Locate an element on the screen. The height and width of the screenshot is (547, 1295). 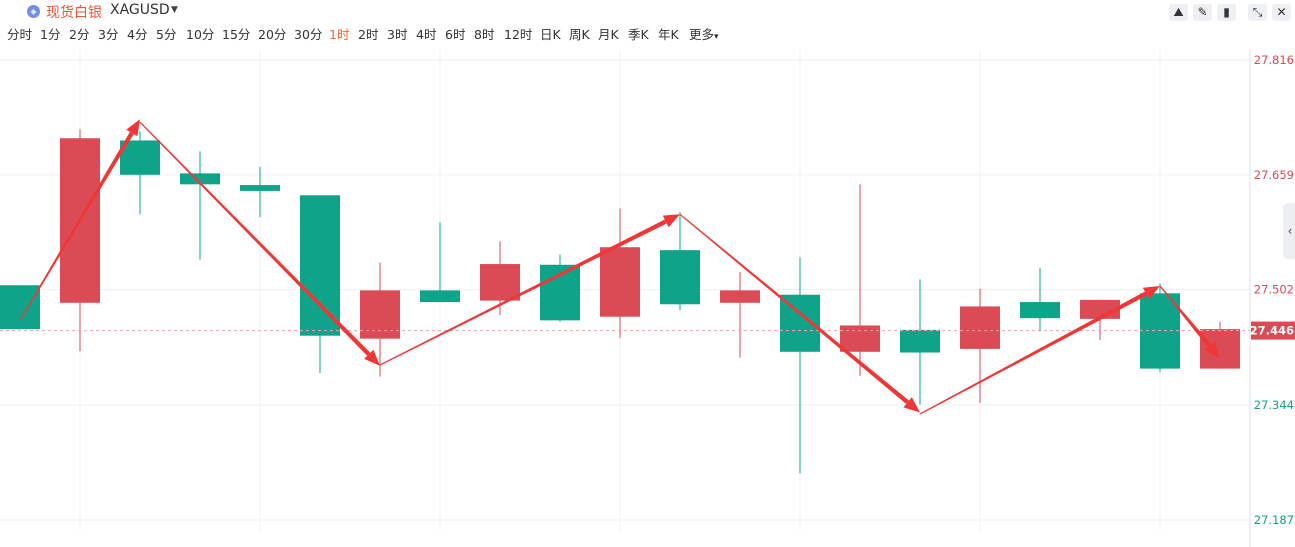
interval-tab: 1时 is located at coordinates (339, 34).